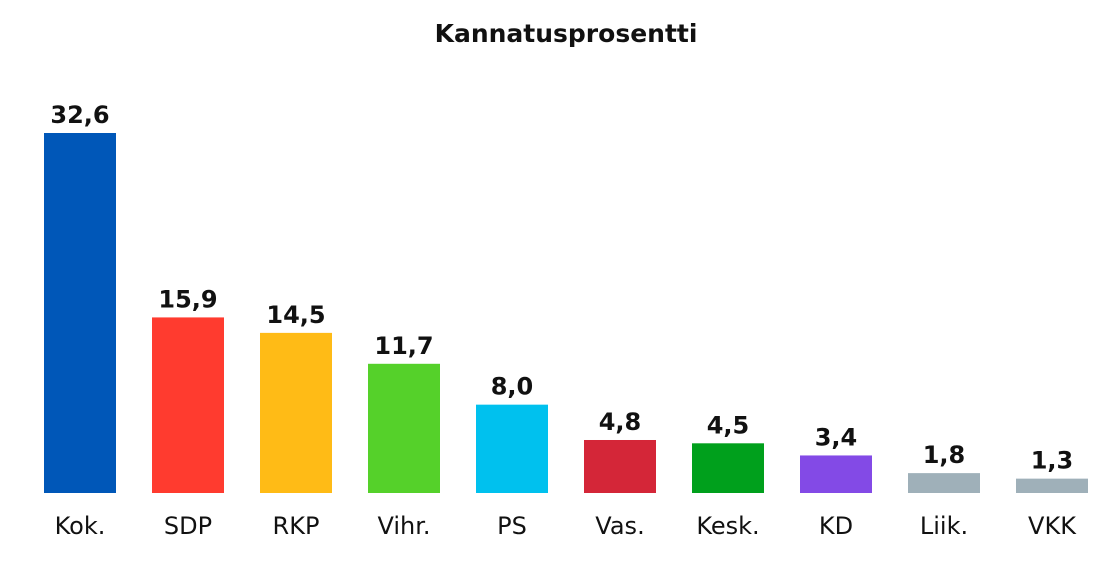 This screenshot has width=1120, height=568. I want to click on category-label: Kesk., so click(727, 526).